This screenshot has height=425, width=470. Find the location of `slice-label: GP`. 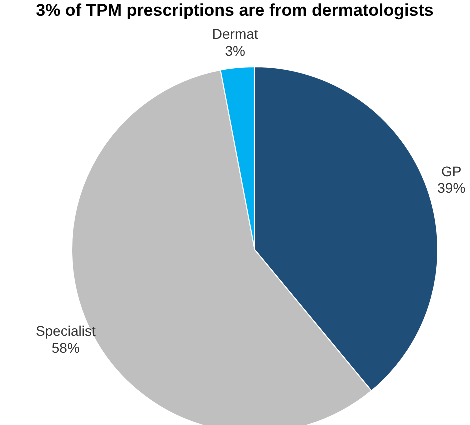

slice-label: GP is located at coordinates (452, 171).